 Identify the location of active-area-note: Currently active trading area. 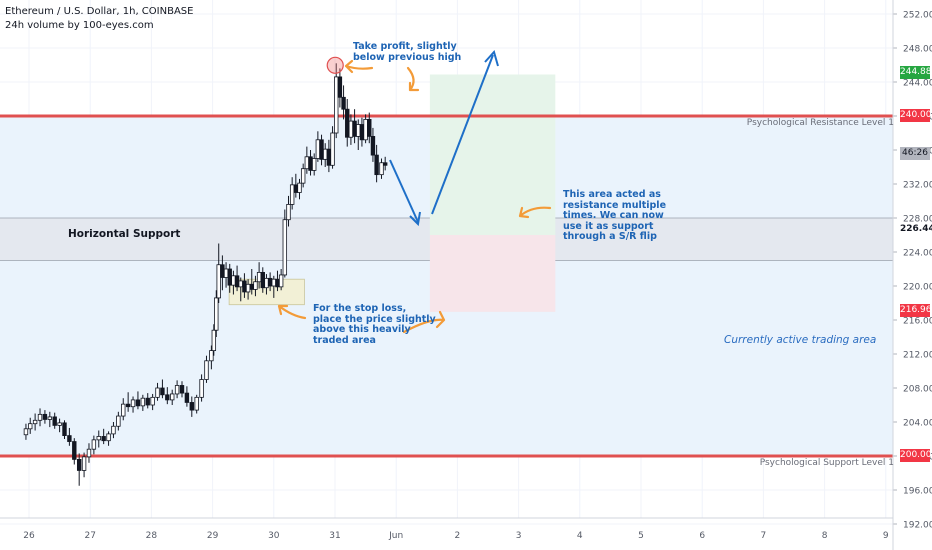
(800, 340).